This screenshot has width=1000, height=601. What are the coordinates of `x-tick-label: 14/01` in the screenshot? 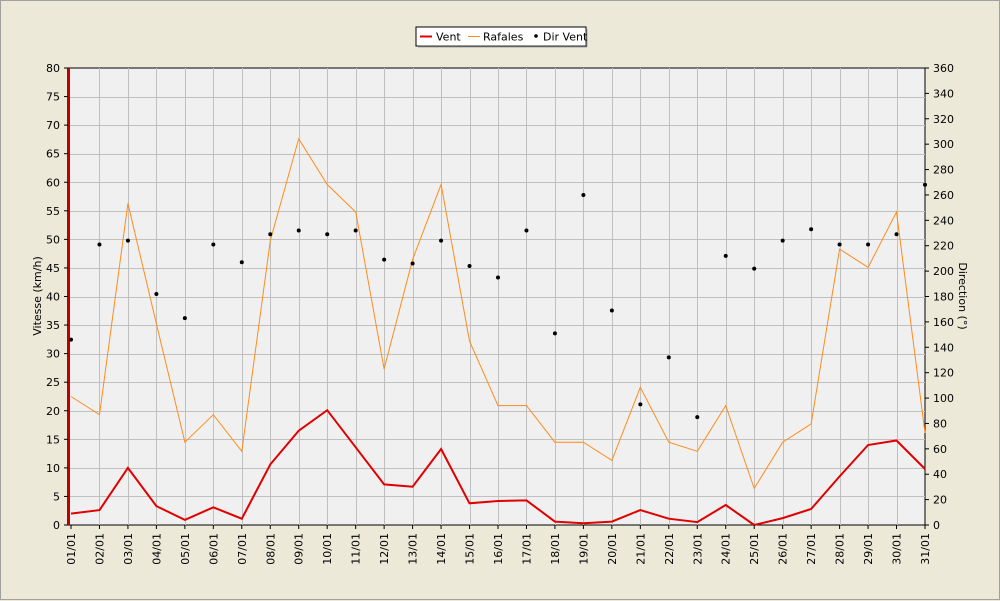 It's located at (441, 549).